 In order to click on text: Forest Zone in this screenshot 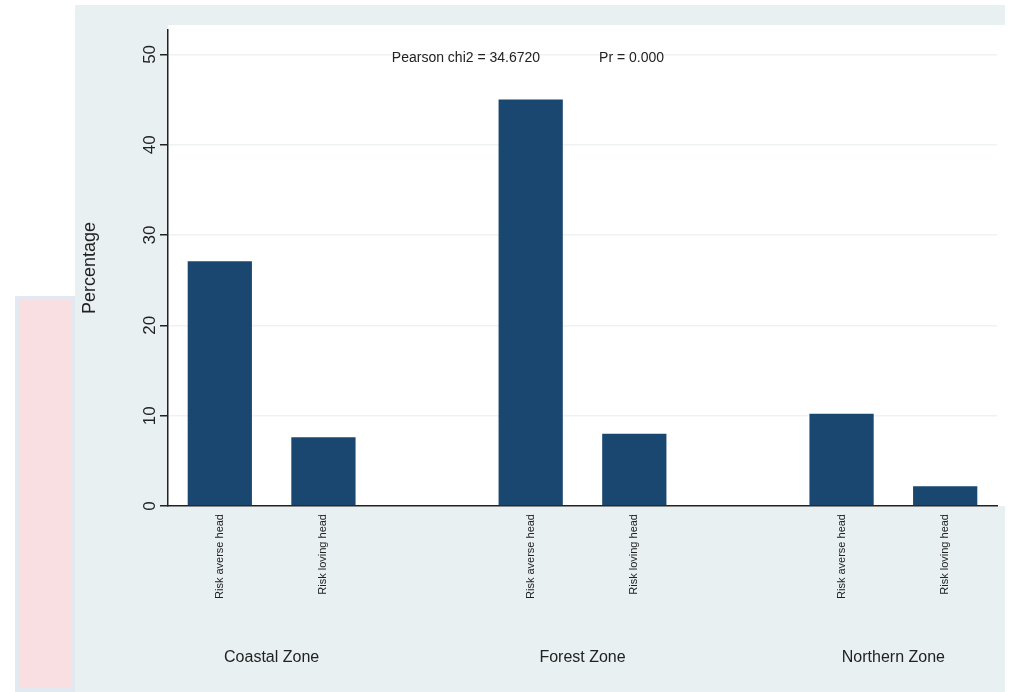, I will do `click(582, 657)`.